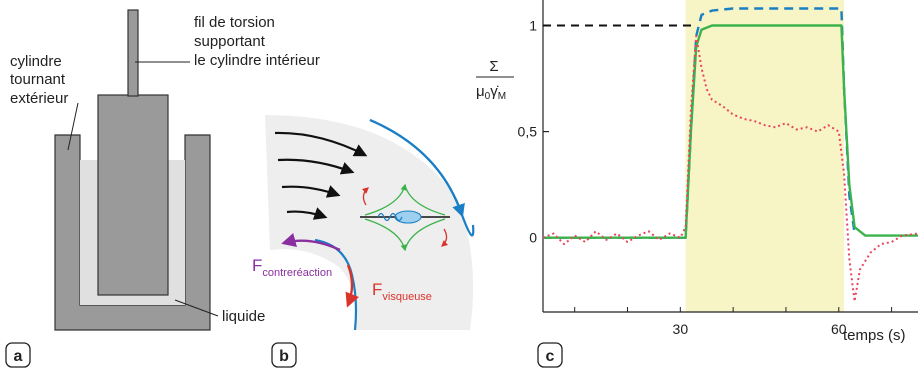  I want to click on x-tick-label: 60, so click(839, 329).